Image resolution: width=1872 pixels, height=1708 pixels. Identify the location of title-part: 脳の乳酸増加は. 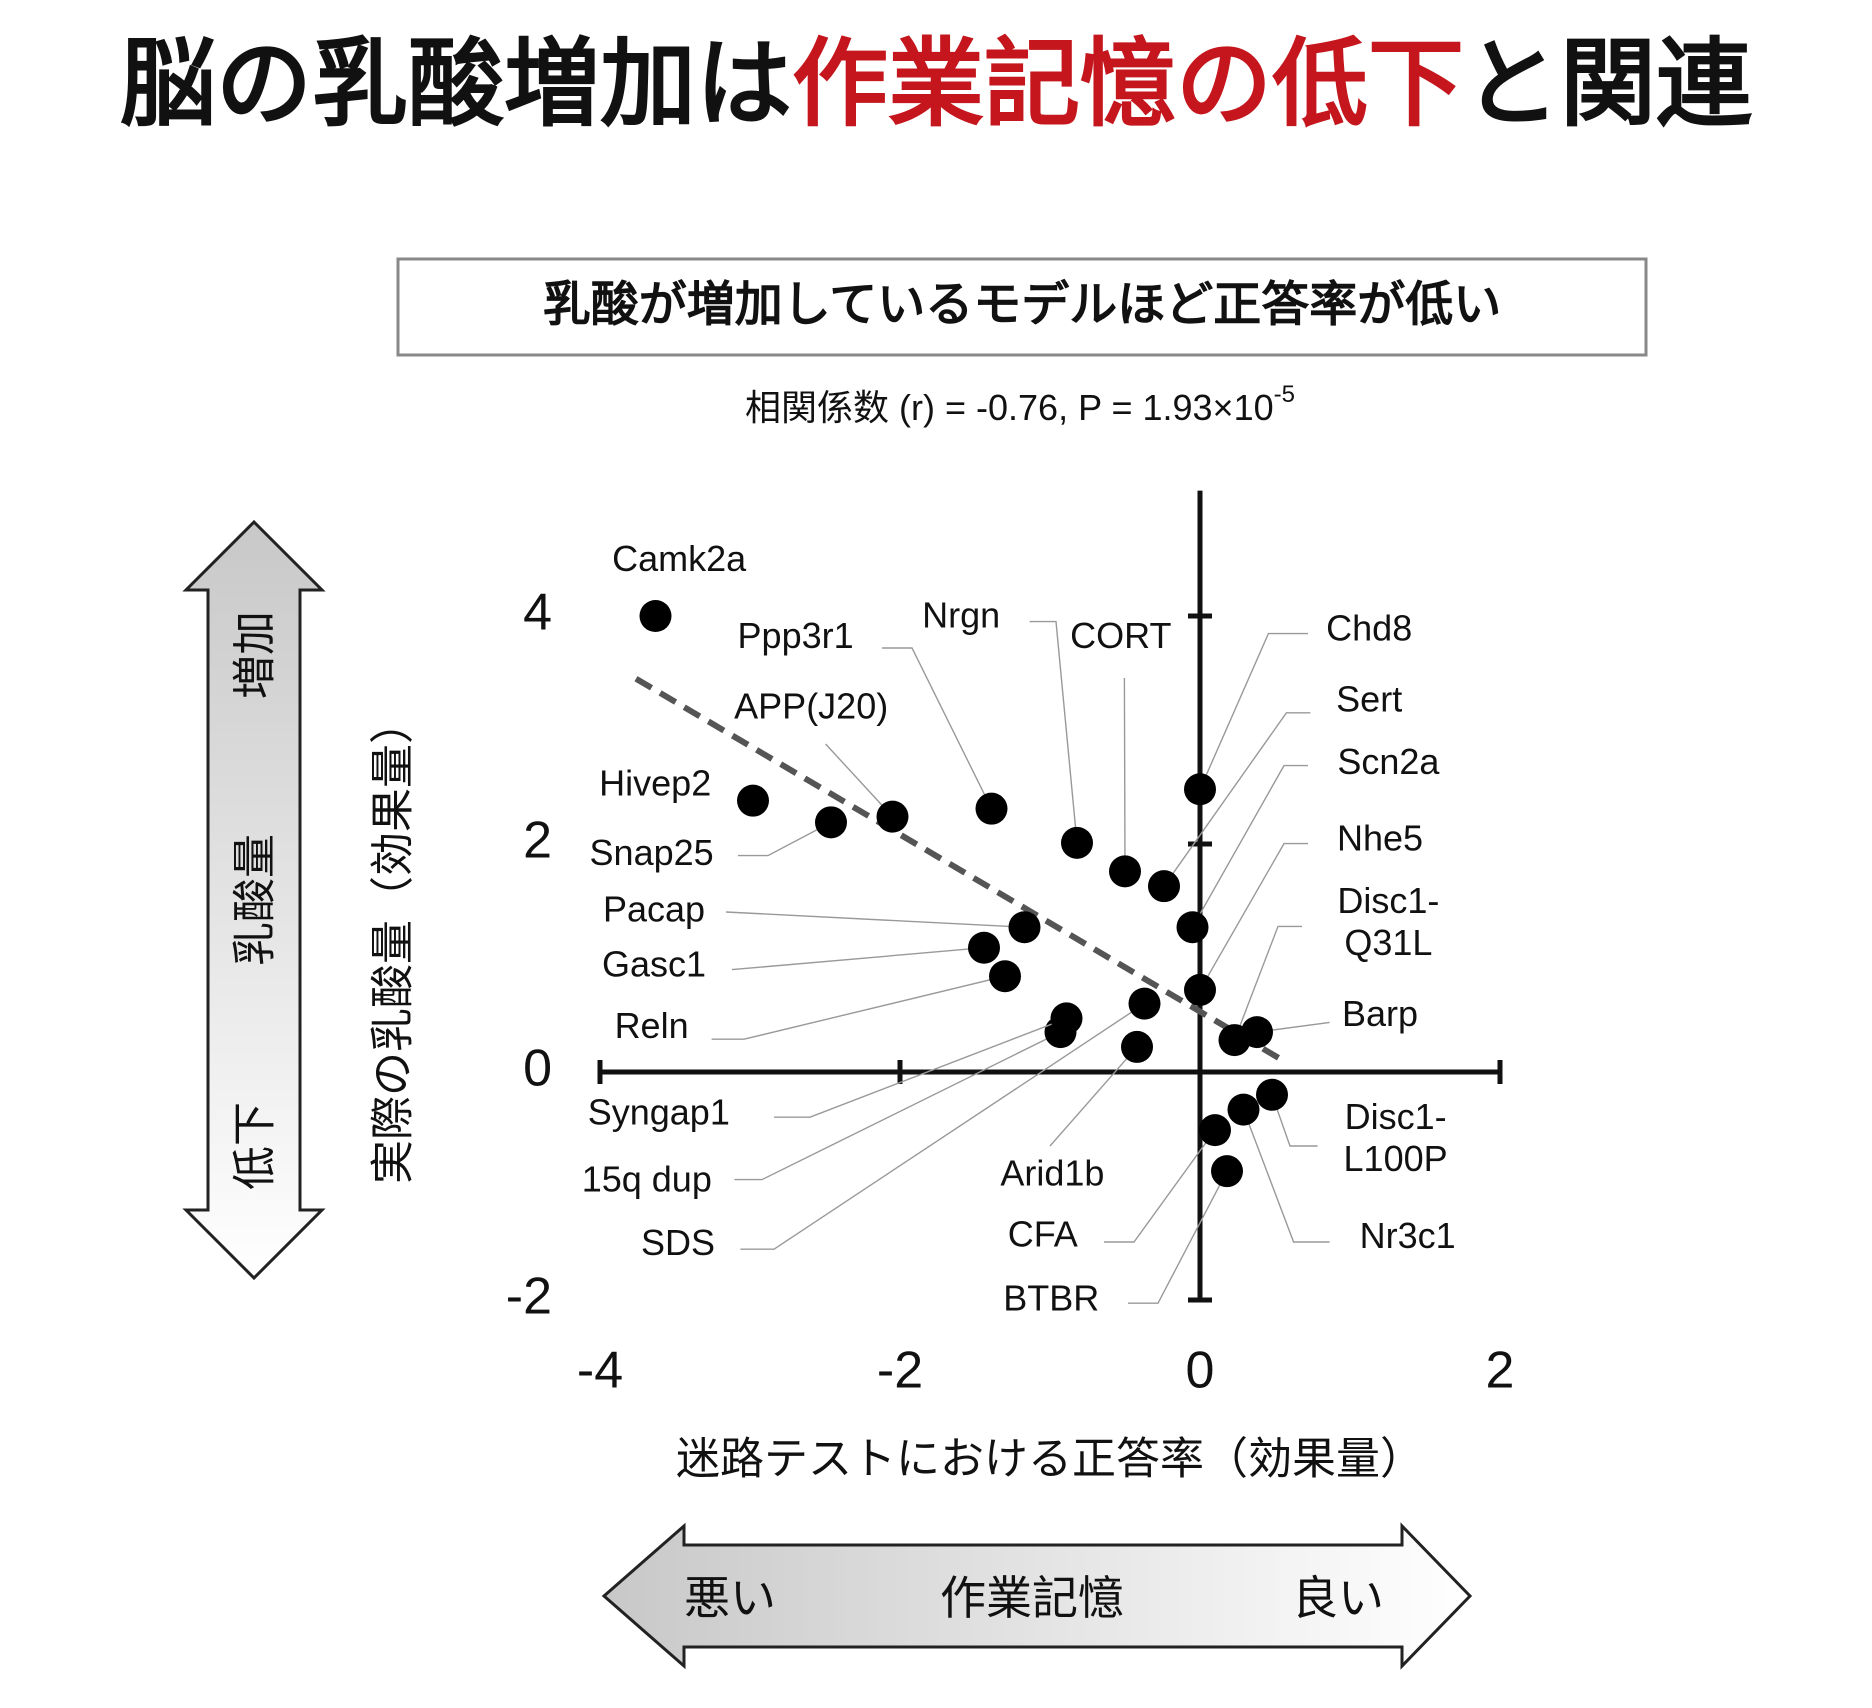
(456, 84).